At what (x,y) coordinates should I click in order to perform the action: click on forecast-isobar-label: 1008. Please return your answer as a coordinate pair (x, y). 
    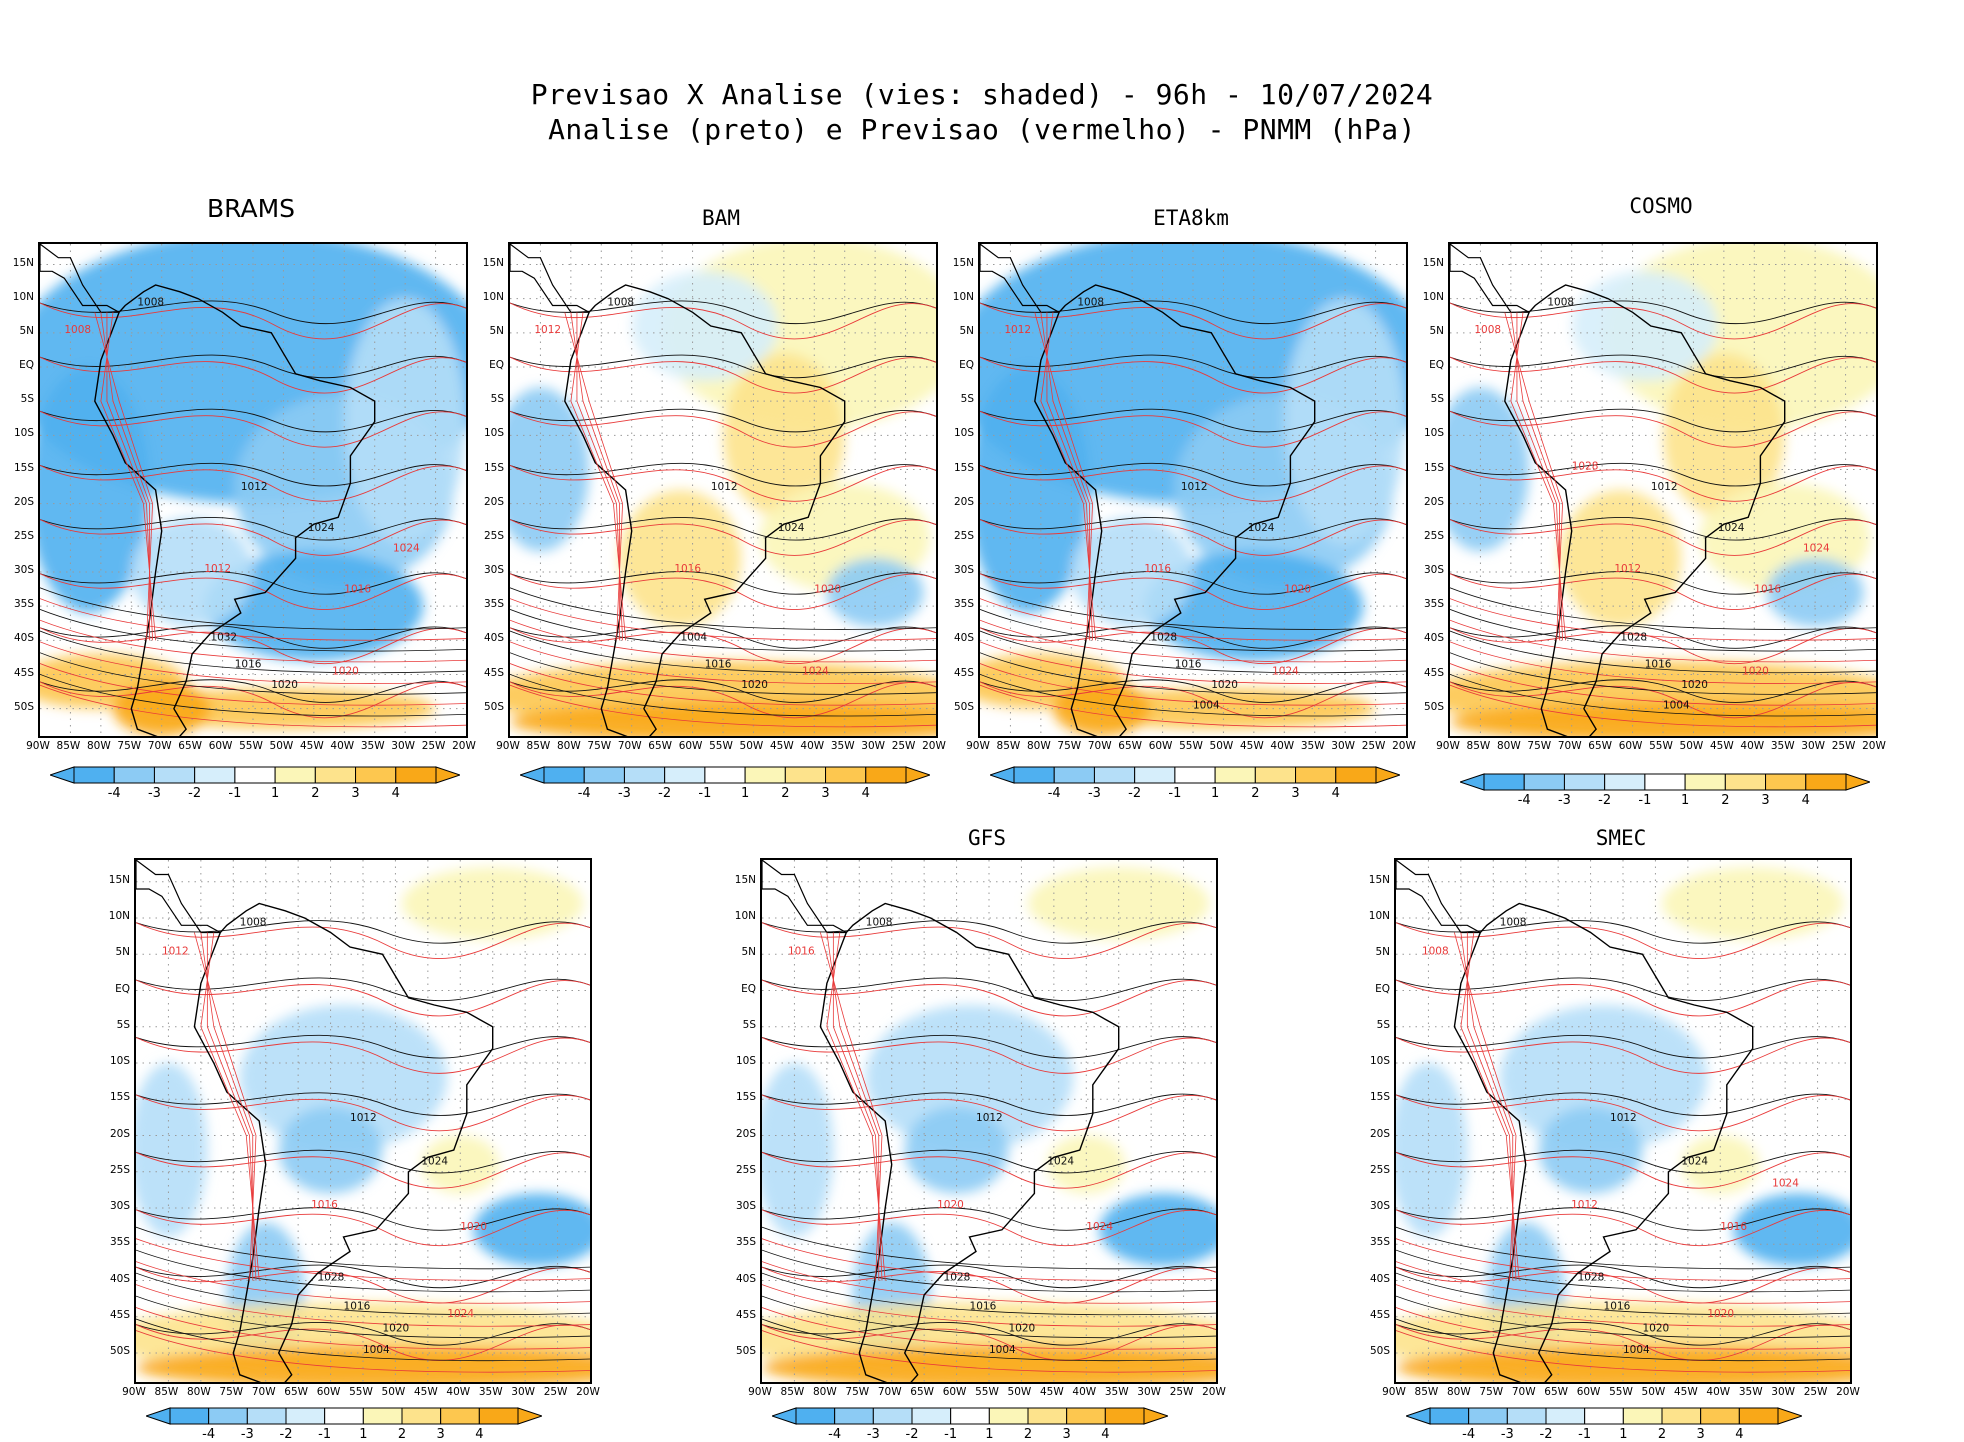
    Looking at the image, I should click on (1435, 951).